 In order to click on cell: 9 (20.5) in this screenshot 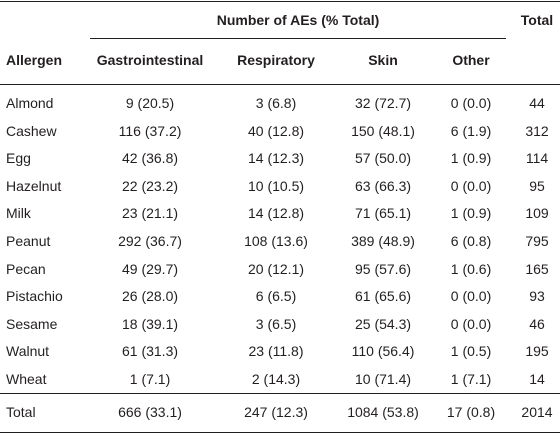, I will do `click(150, 103)`.